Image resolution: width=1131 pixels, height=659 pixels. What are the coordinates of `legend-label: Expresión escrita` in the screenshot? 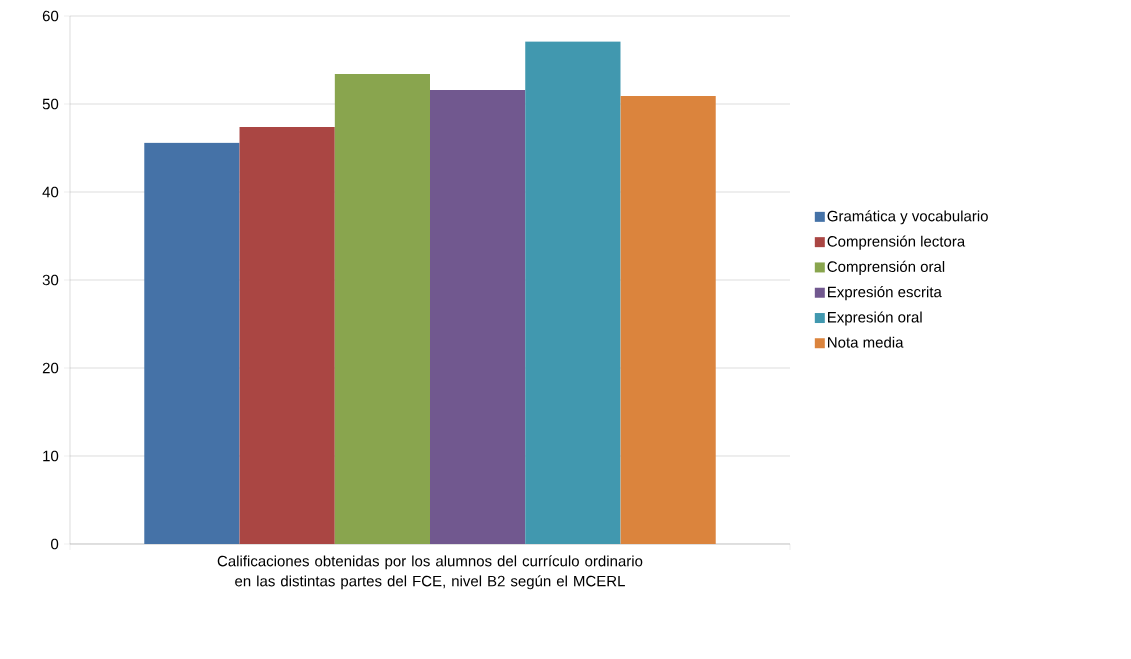 It's located at (885, 293).